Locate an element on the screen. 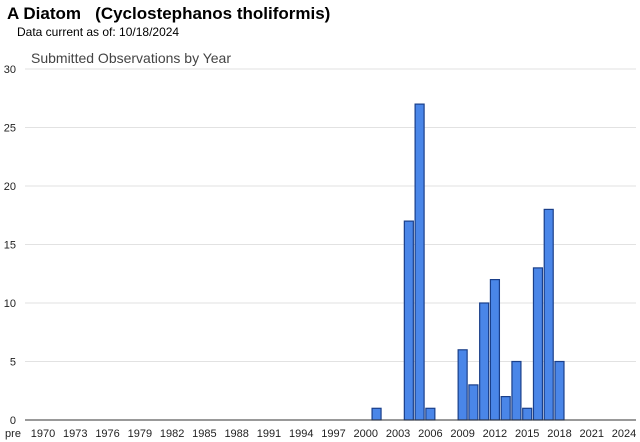  x-tick-label: 2021 is located at coordinates (592, 434).